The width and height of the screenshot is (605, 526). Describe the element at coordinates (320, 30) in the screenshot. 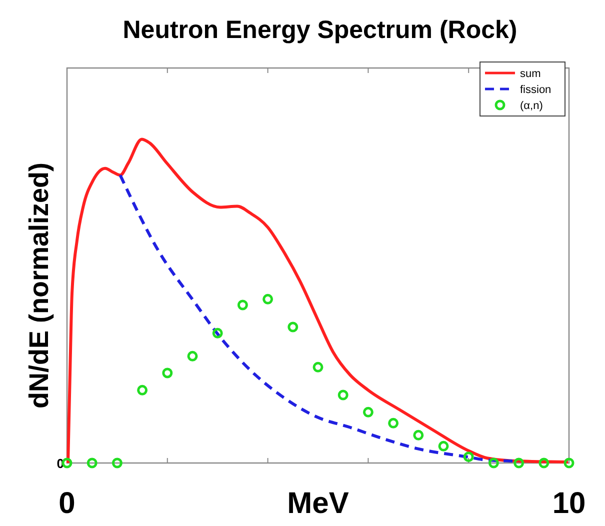

I see `chart-title: Neutron Energy Spectrum (Rock)` at that location.